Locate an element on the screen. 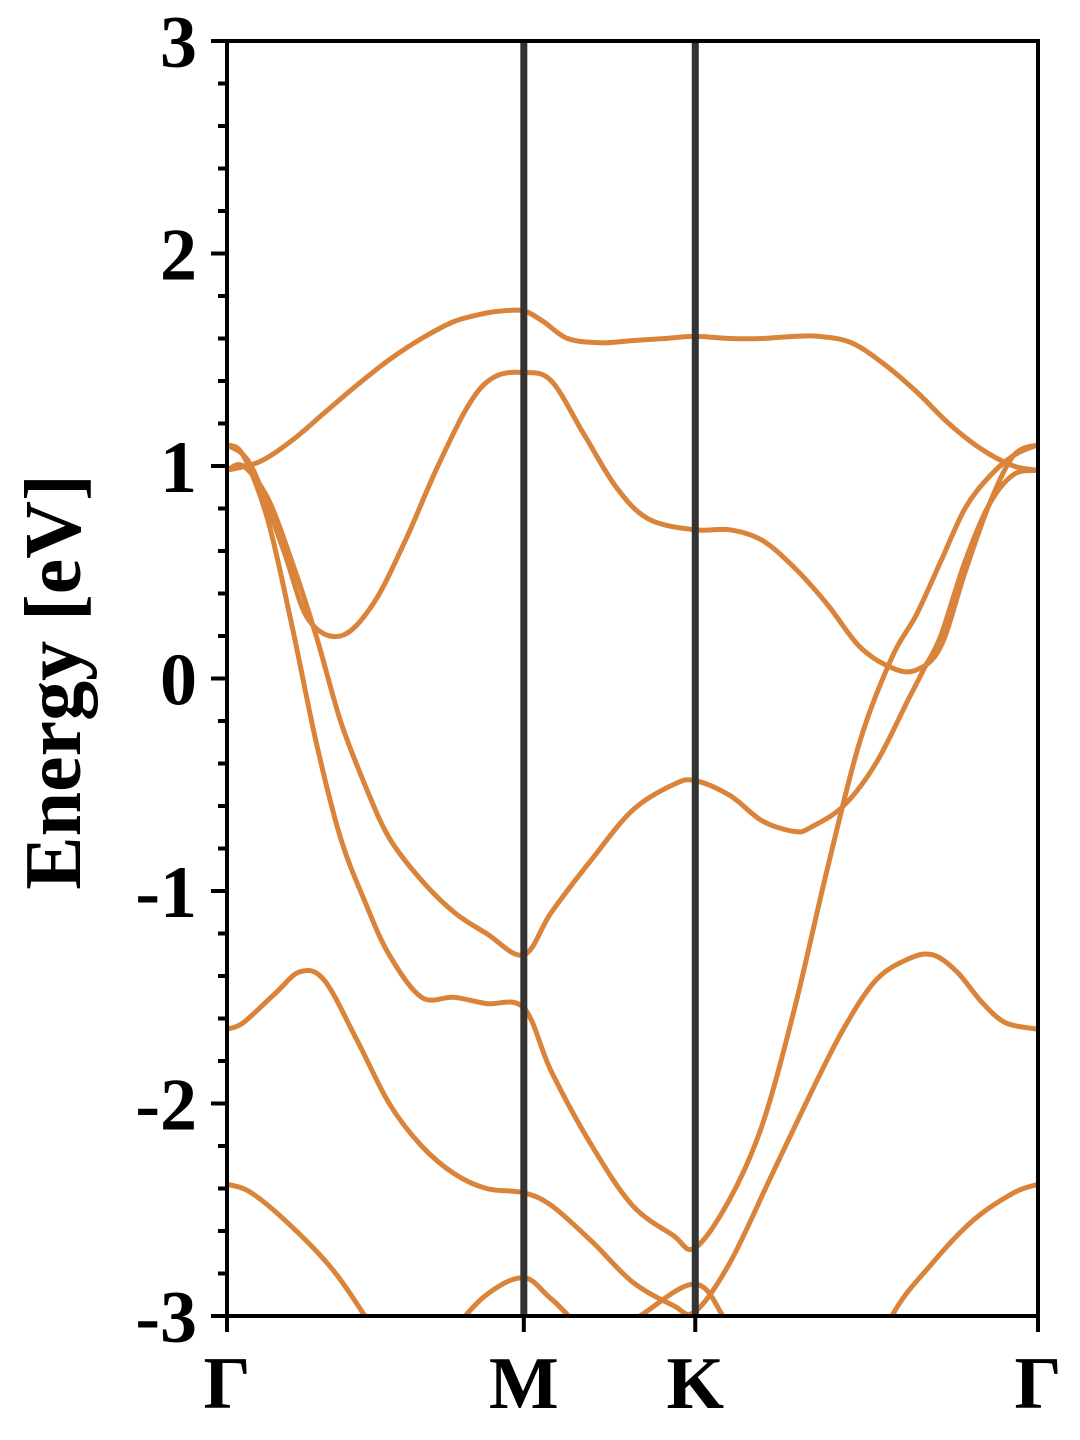 The width and height of the screenshot is (1080, 1440). y-tick-label: 0 is located at coordinates (178, 681).